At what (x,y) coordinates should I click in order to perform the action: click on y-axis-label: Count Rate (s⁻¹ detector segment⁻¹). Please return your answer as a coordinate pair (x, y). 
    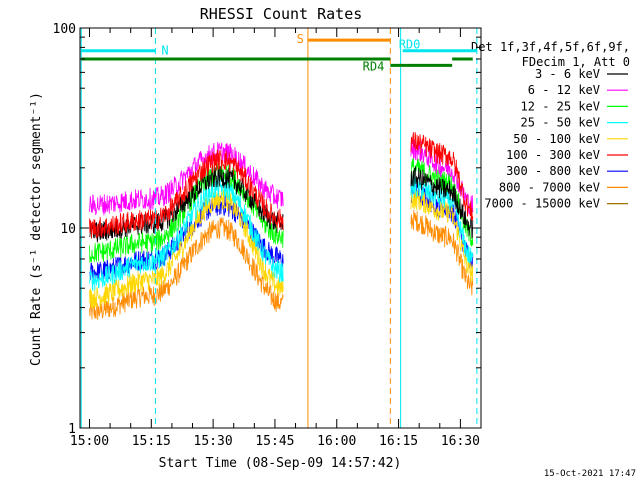
    Looking at the image, I should click on (36, 229).